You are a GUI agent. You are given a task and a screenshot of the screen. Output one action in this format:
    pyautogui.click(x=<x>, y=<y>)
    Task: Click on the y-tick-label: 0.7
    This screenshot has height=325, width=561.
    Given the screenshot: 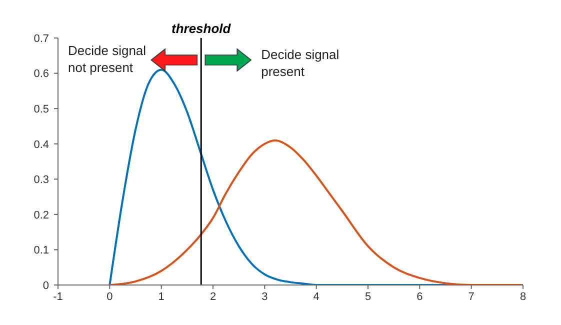 What is the action you would take?
    pyautogui.click(x=41, y=38)
    